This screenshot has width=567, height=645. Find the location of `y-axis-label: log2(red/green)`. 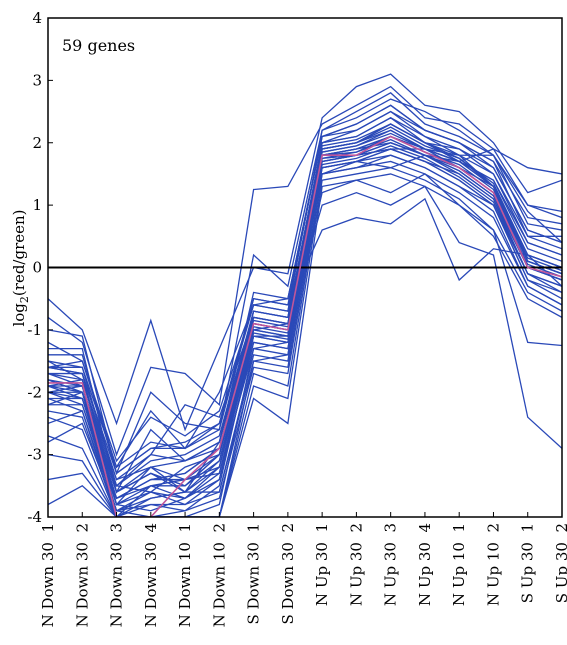

y-axis-label: log2(red/green) is located at coordinates (20, 267).